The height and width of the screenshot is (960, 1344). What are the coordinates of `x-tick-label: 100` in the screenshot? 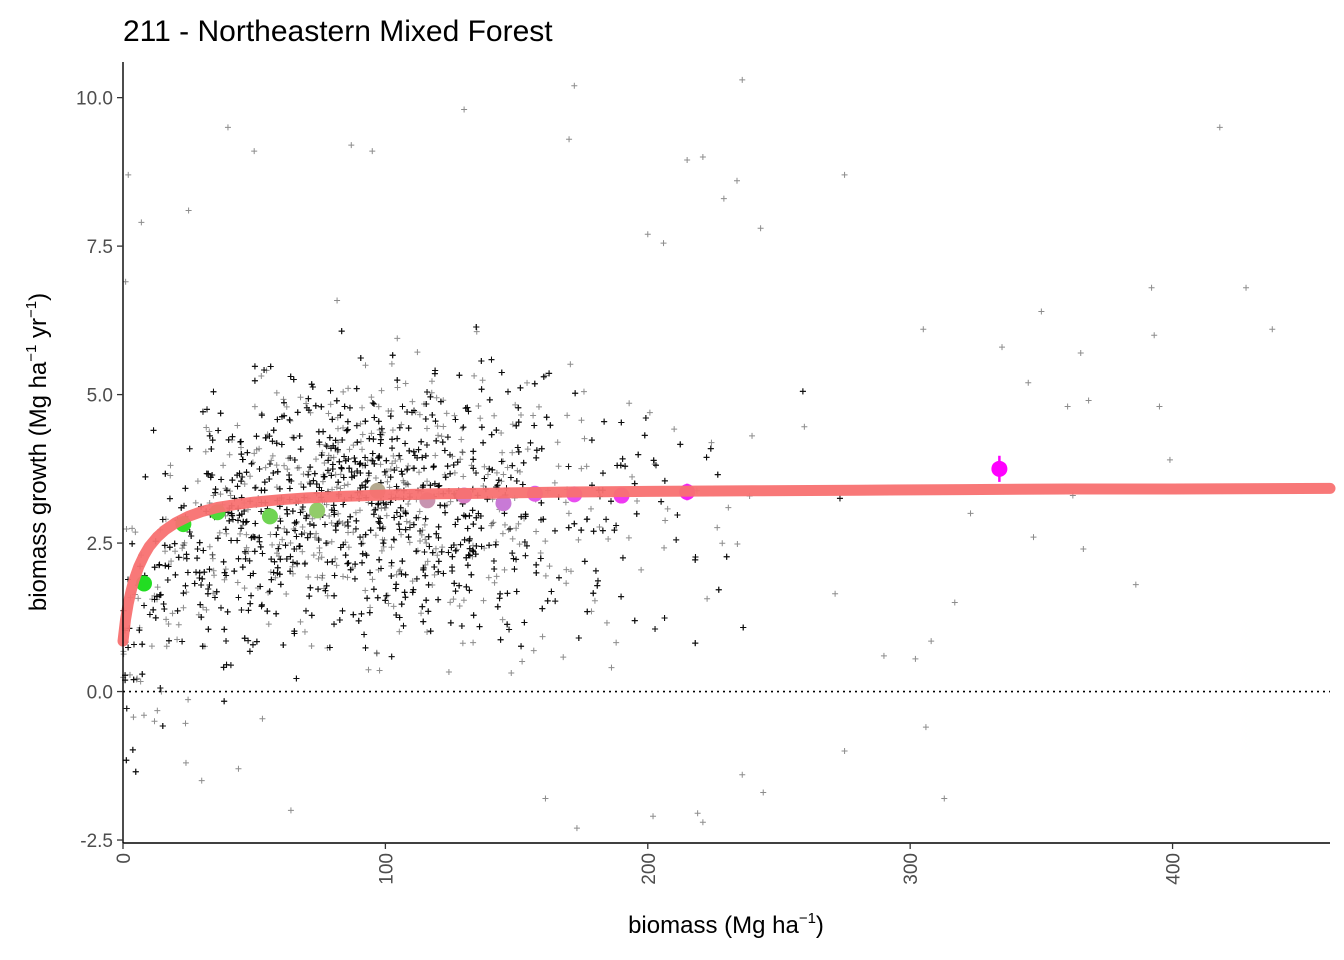 It's located at (386, 869).